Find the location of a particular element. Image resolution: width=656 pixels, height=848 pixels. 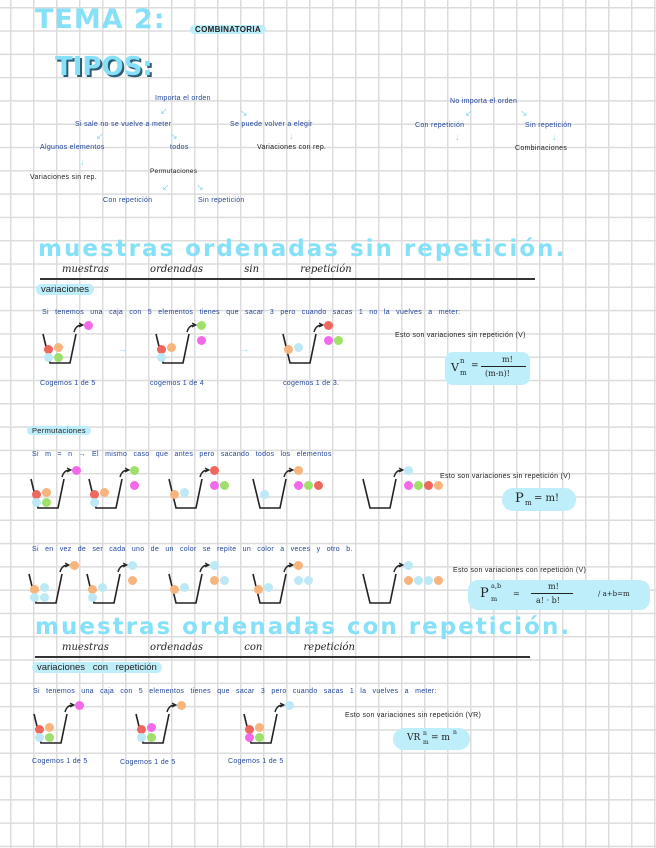

tree-comb-sin: Sin repetición is located at coordinates (548, 125).